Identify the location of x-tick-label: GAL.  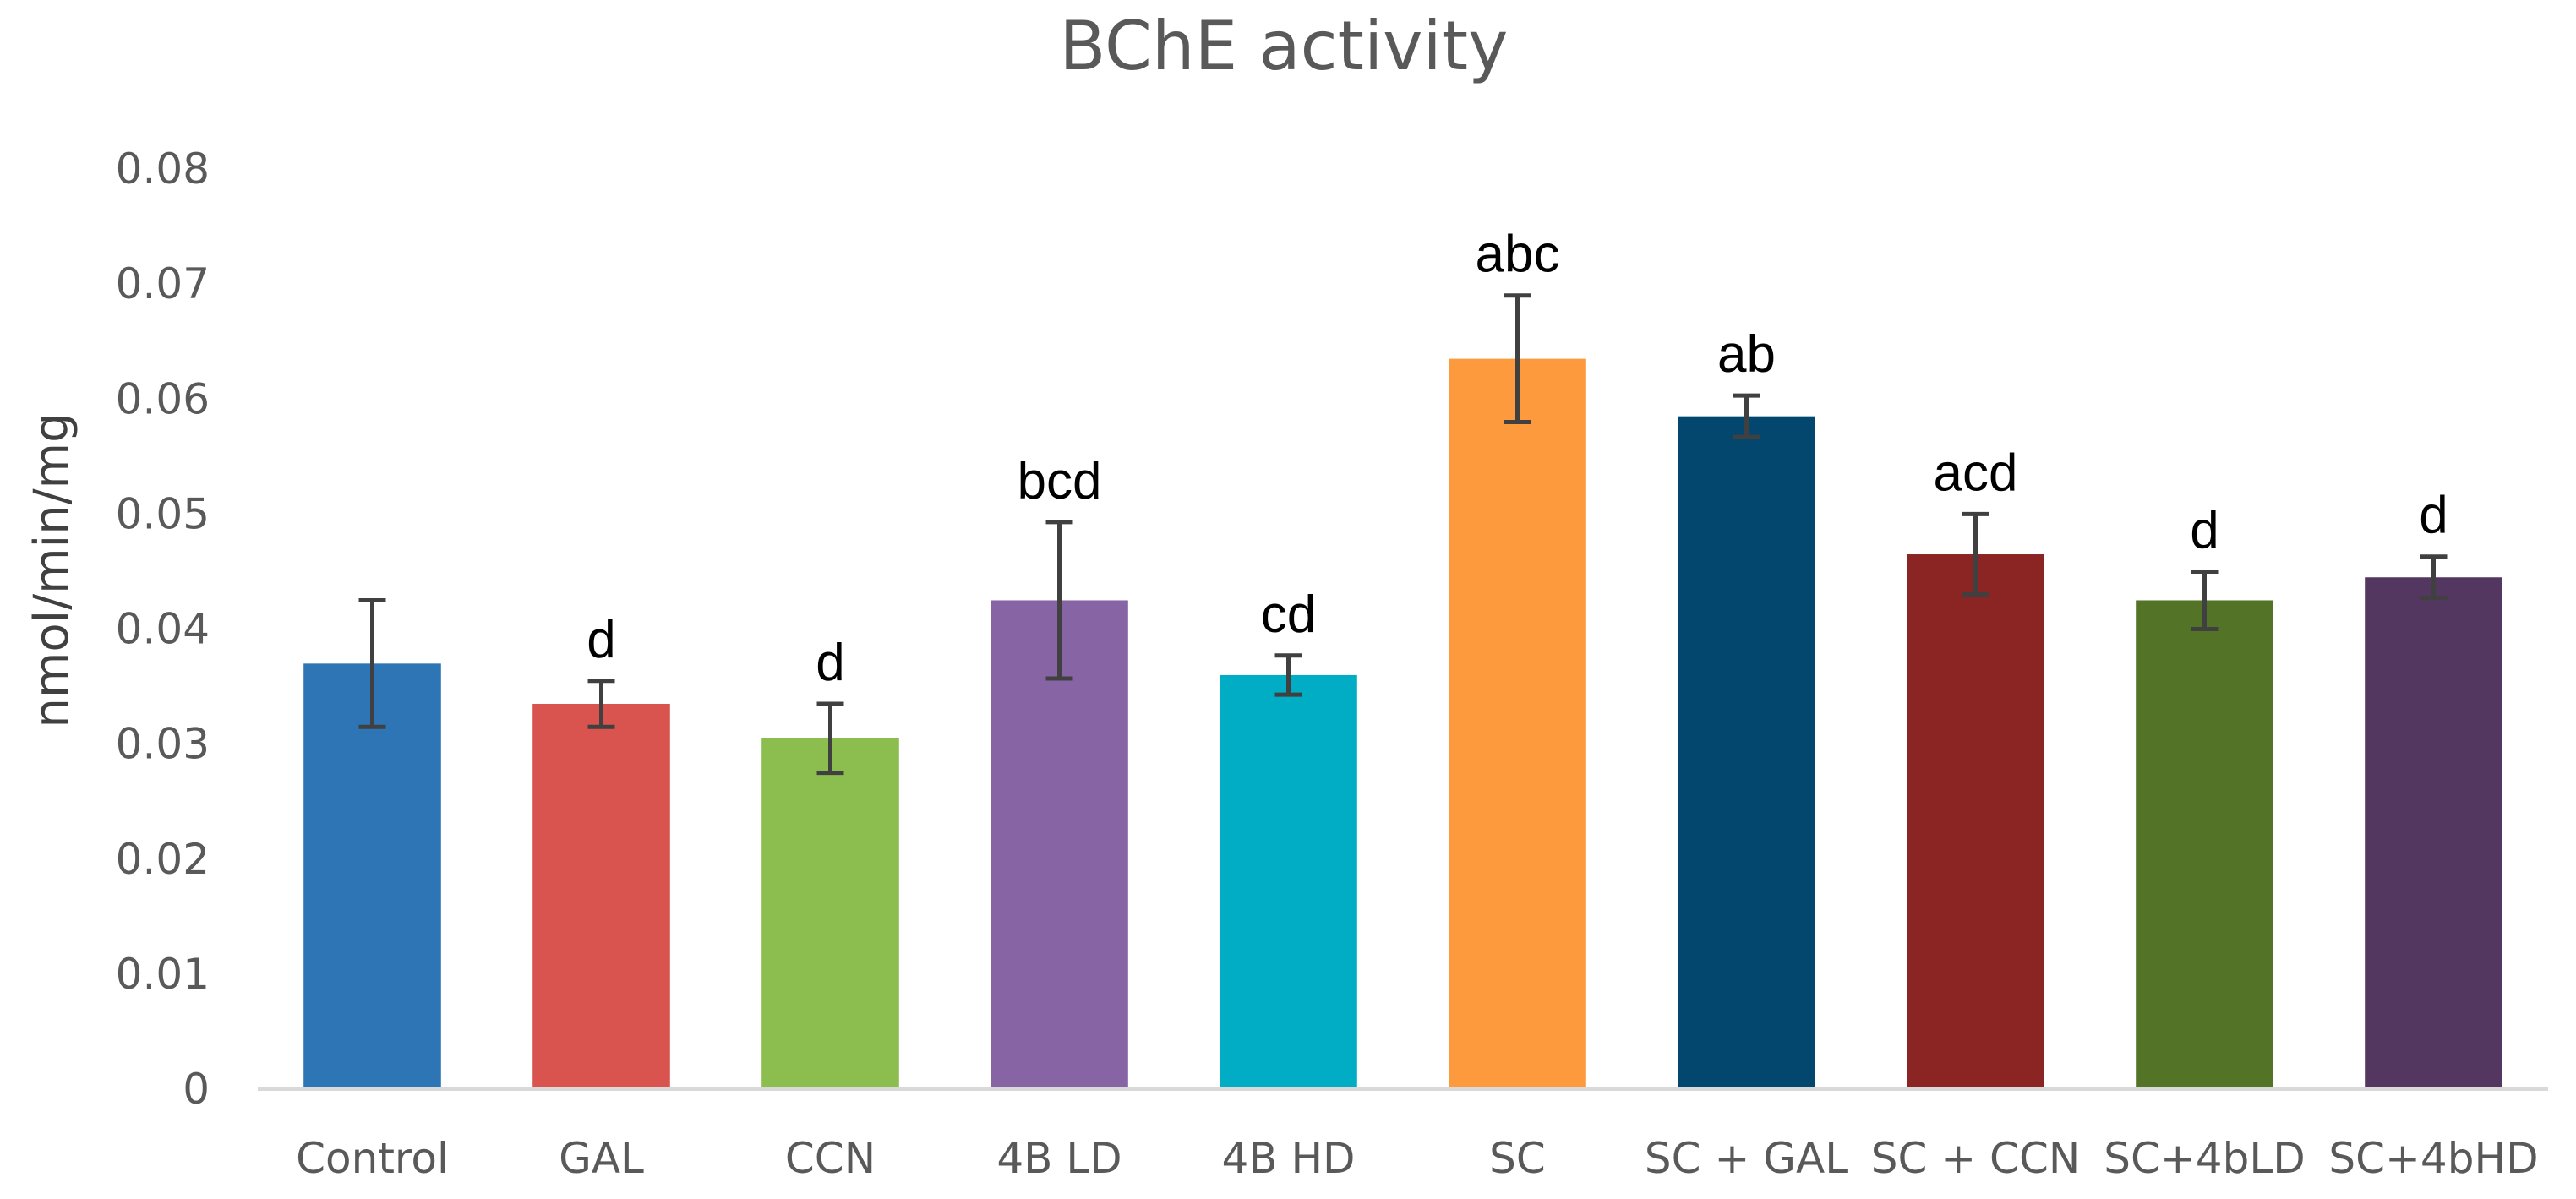
(601, 1158).